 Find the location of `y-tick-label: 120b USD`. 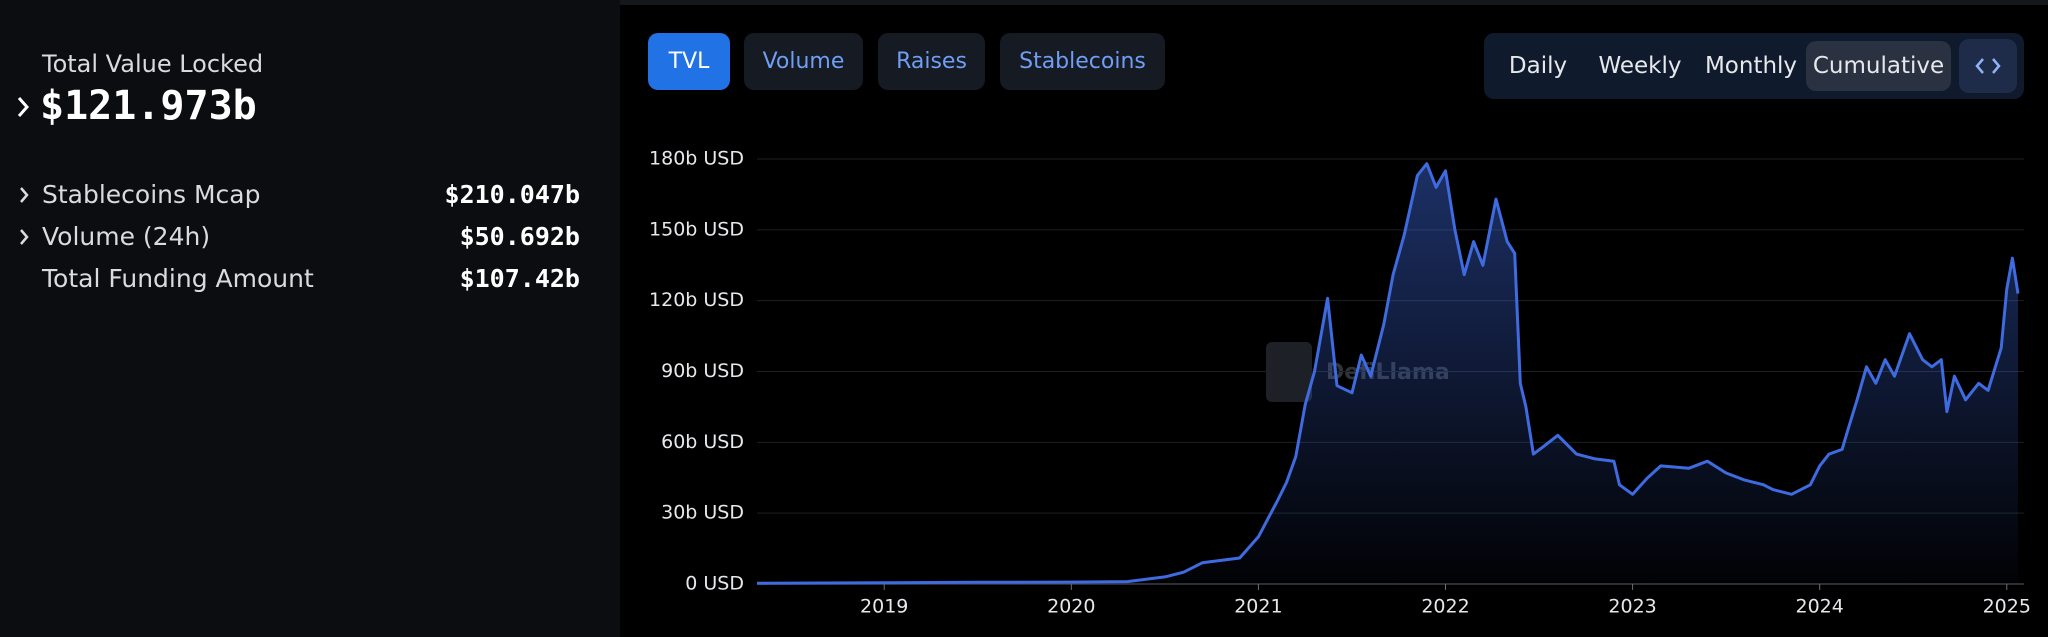

y-tick-label: 120b USD is located at coordinates (696, 300).